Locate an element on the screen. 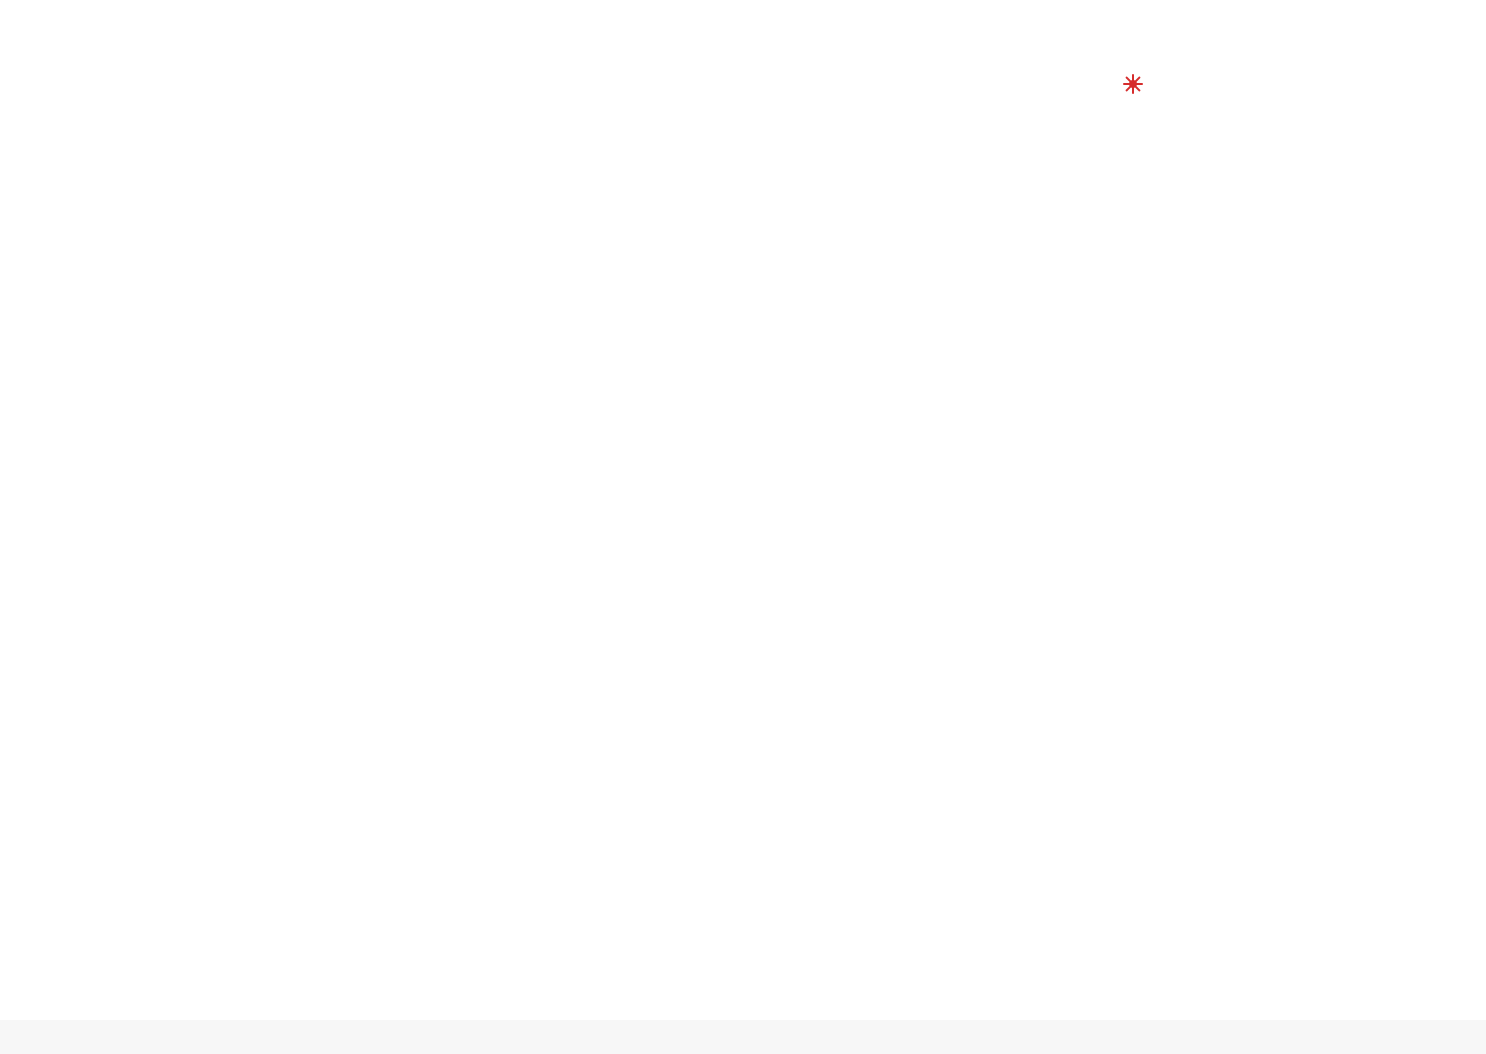 The image size is (1486, 1054). flourish-credit is located at coordinates (1135, 84).